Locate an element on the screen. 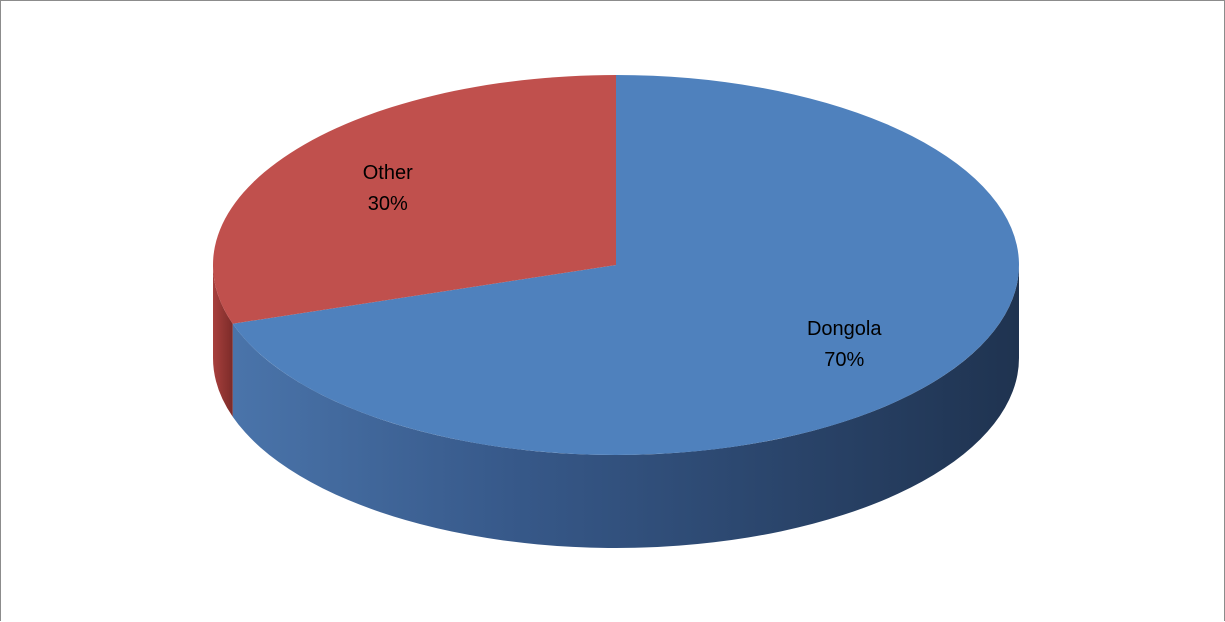  pie-slice-other is located at coordinates (414, 199).